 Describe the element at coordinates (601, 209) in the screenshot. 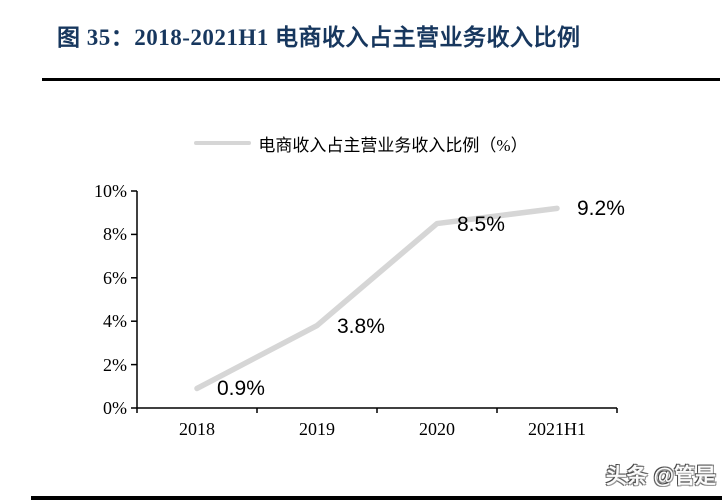

I see `data-point-label: 9.2%` at that location.